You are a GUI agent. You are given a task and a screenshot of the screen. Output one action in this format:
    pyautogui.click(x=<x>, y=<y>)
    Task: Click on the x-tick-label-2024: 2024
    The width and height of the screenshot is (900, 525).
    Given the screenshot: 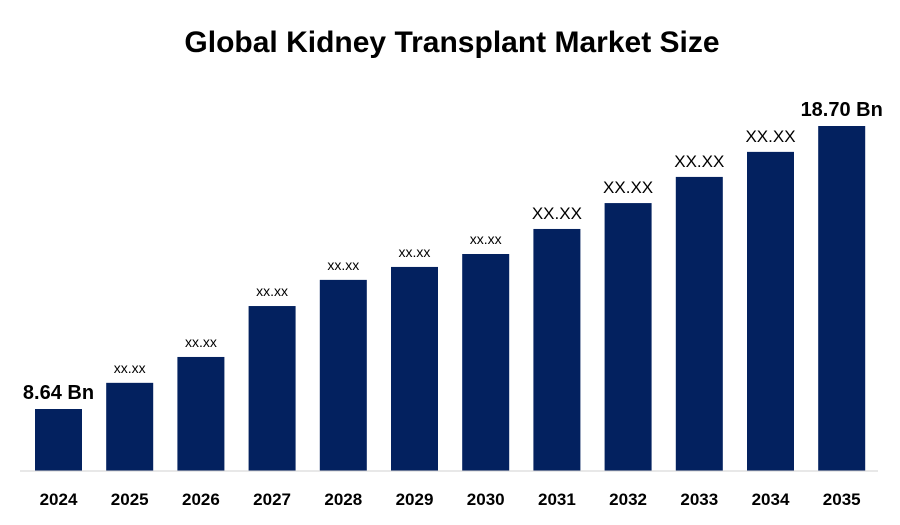 What is the action you would take?
    pyautogui.click(x=59, y=499)
    